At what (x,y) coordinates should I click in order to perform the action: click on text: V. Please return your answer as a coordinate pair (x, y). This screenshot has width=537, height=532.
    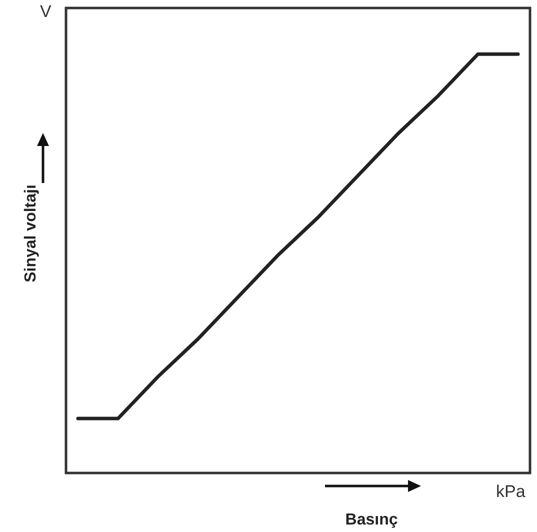
    Looking at the image, I should click on (46, 12).